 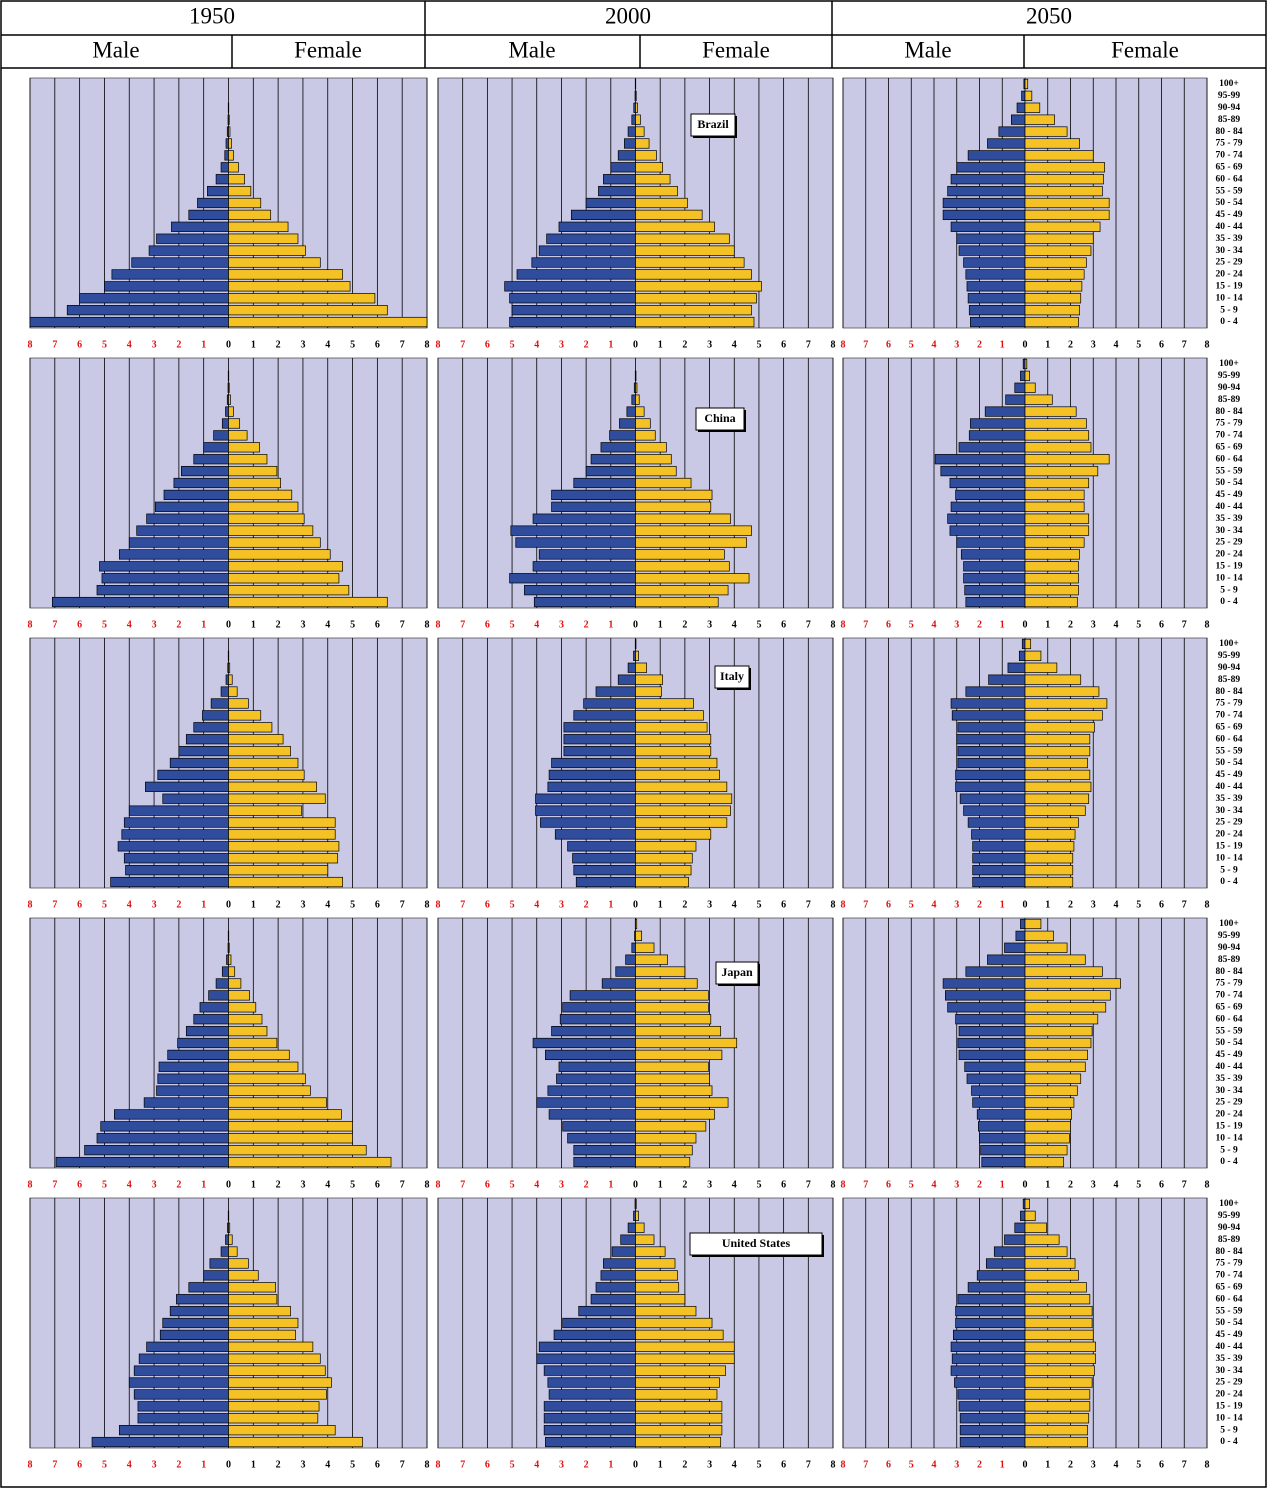 I want to click on x-tick-label: 8, so click(x=30, y=624).